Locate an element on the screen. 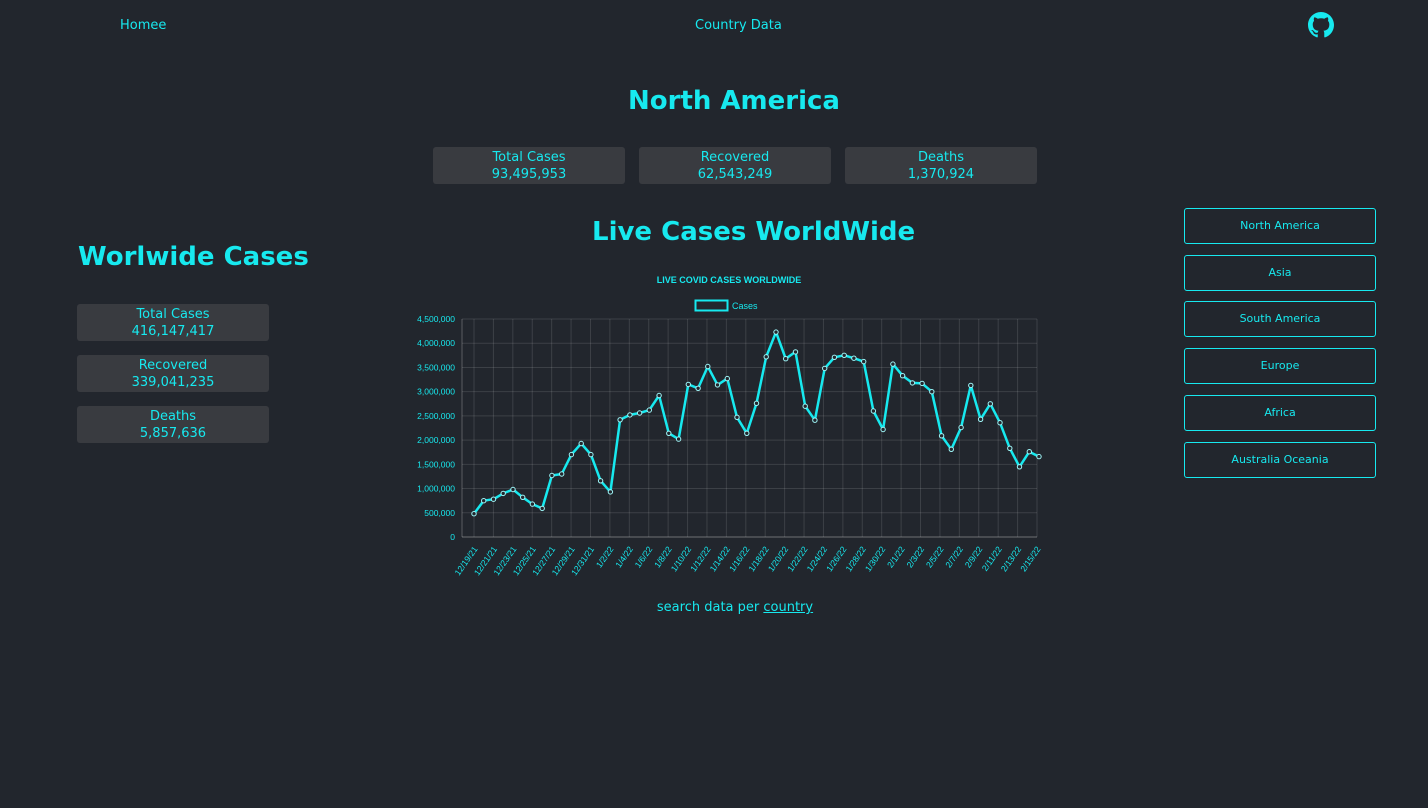 The image size is (1428, 808). x-tick-label: 2/1/22 is located at coordinates (896, 556).